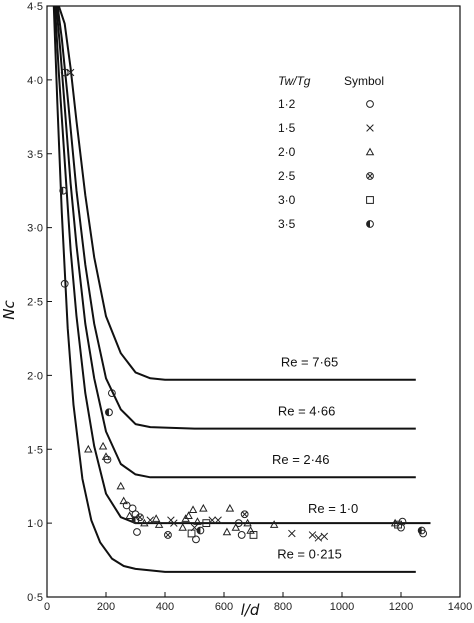 This screenshot has height=623, width=474. I want to click on x-tick-label: 1000, so click(342, 607).